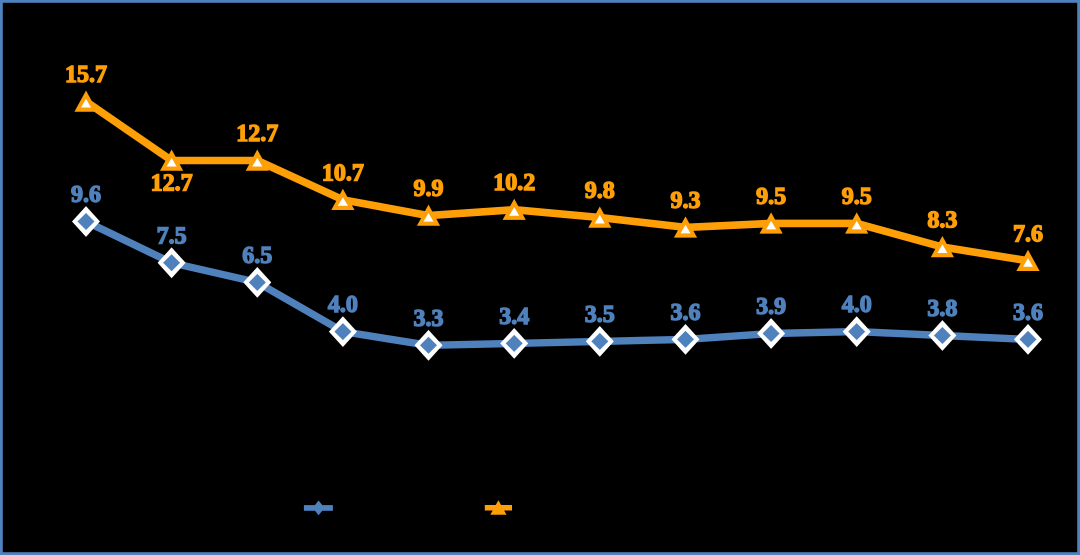 Image resolution: width=1080 pixels, height=555 pixels. What do you see at coordinates (600, 315) in the screenshot?
I see `svg-text: 3.5` at bounding box center [600, 315].